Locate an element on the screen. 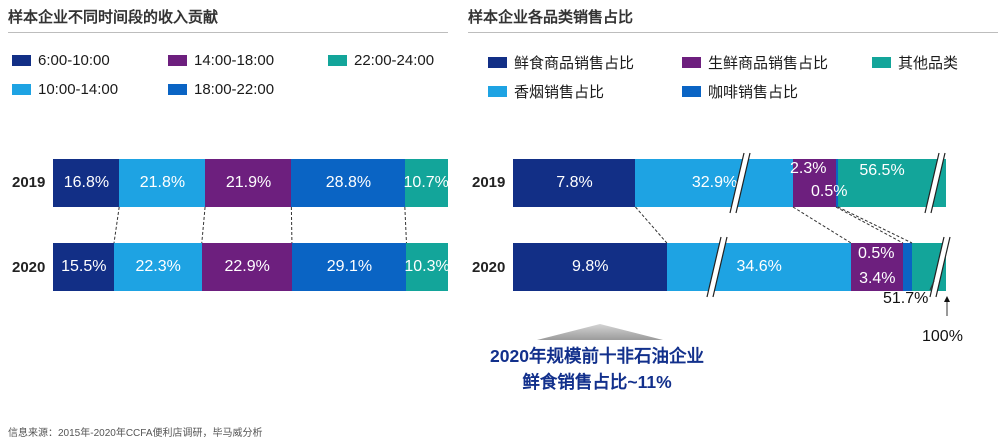 This screenshot has height=446, width=1005. label-coffee-2020: 0.5% is located at coordinates (876, 253).